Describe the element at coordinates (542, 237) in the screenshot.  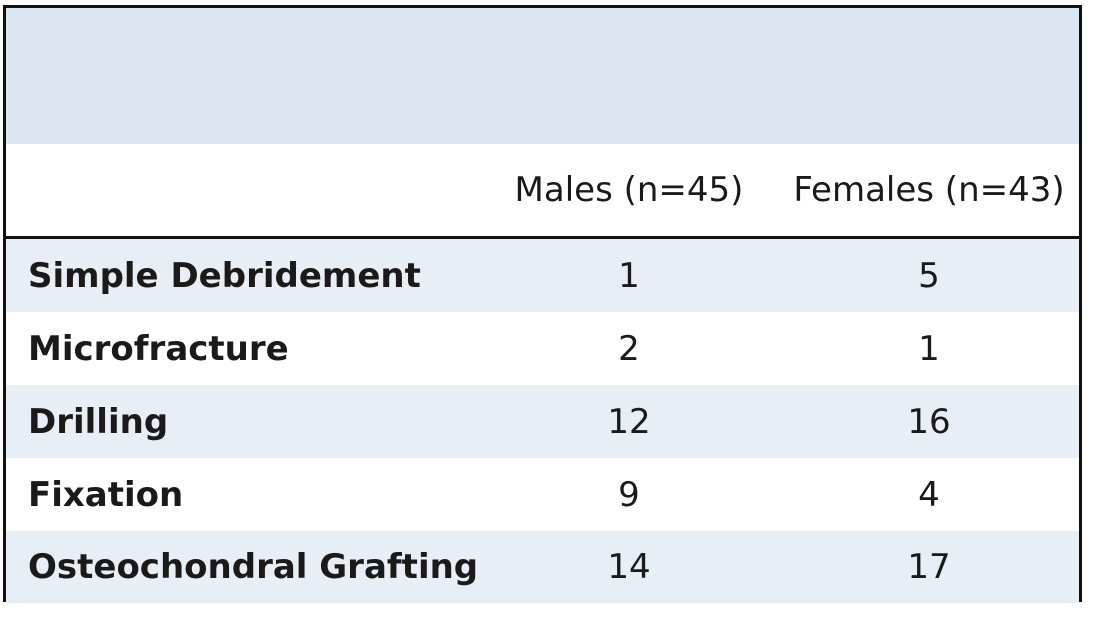
I see `header-divider` at that location.